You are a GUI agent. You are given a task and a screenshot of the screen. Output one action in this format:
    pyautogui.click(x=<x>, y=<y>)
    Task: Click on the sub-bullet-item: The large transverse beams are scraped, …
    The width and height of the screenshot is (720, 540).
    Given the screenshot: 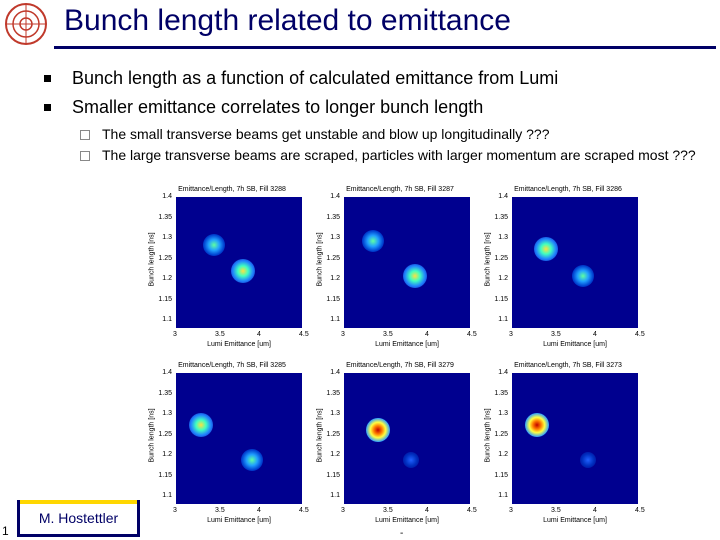 What is the action you would take?
    pyautogui.click(x=374, y=155)
    